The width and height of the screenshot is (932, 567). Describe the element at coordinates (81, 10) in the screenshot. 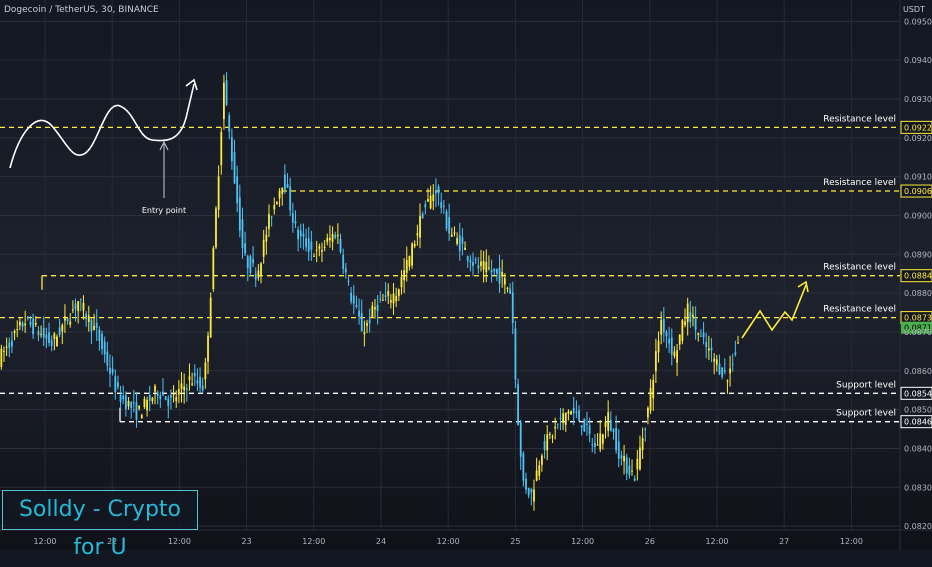

I see `chart-title: Dogecoin / TetherUS, 30, BINANCE` at that location.